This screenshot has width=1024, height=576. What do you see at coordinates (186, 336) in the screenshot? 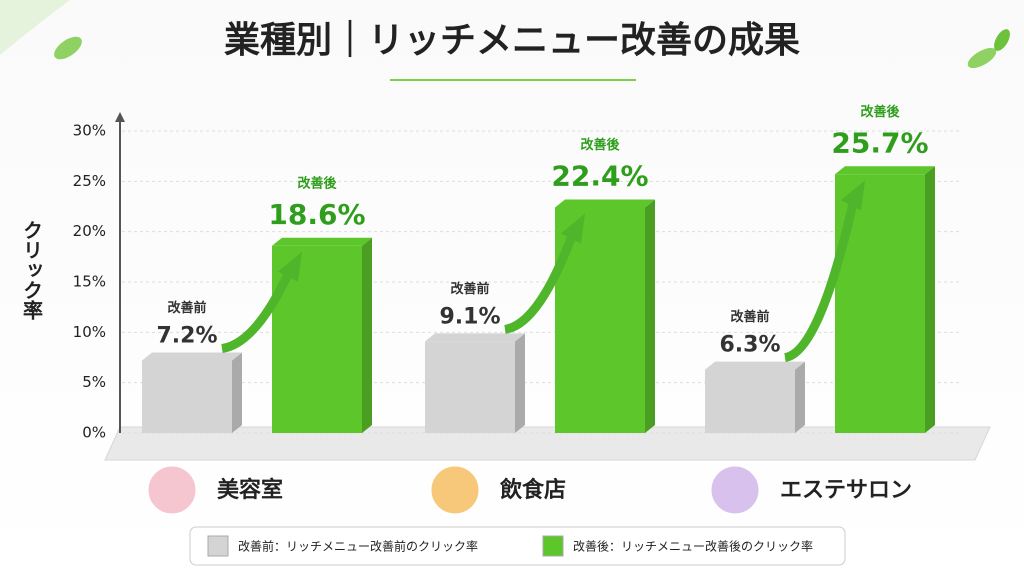
I see `value-label: 7.2%` at bounding box center [186, 336].